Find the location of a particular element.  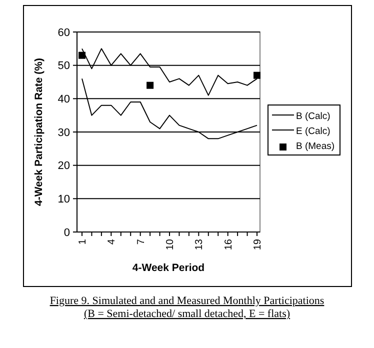

y-axis-title: 4-Week Participation Rate (%) is located at coordinates (39, 132).